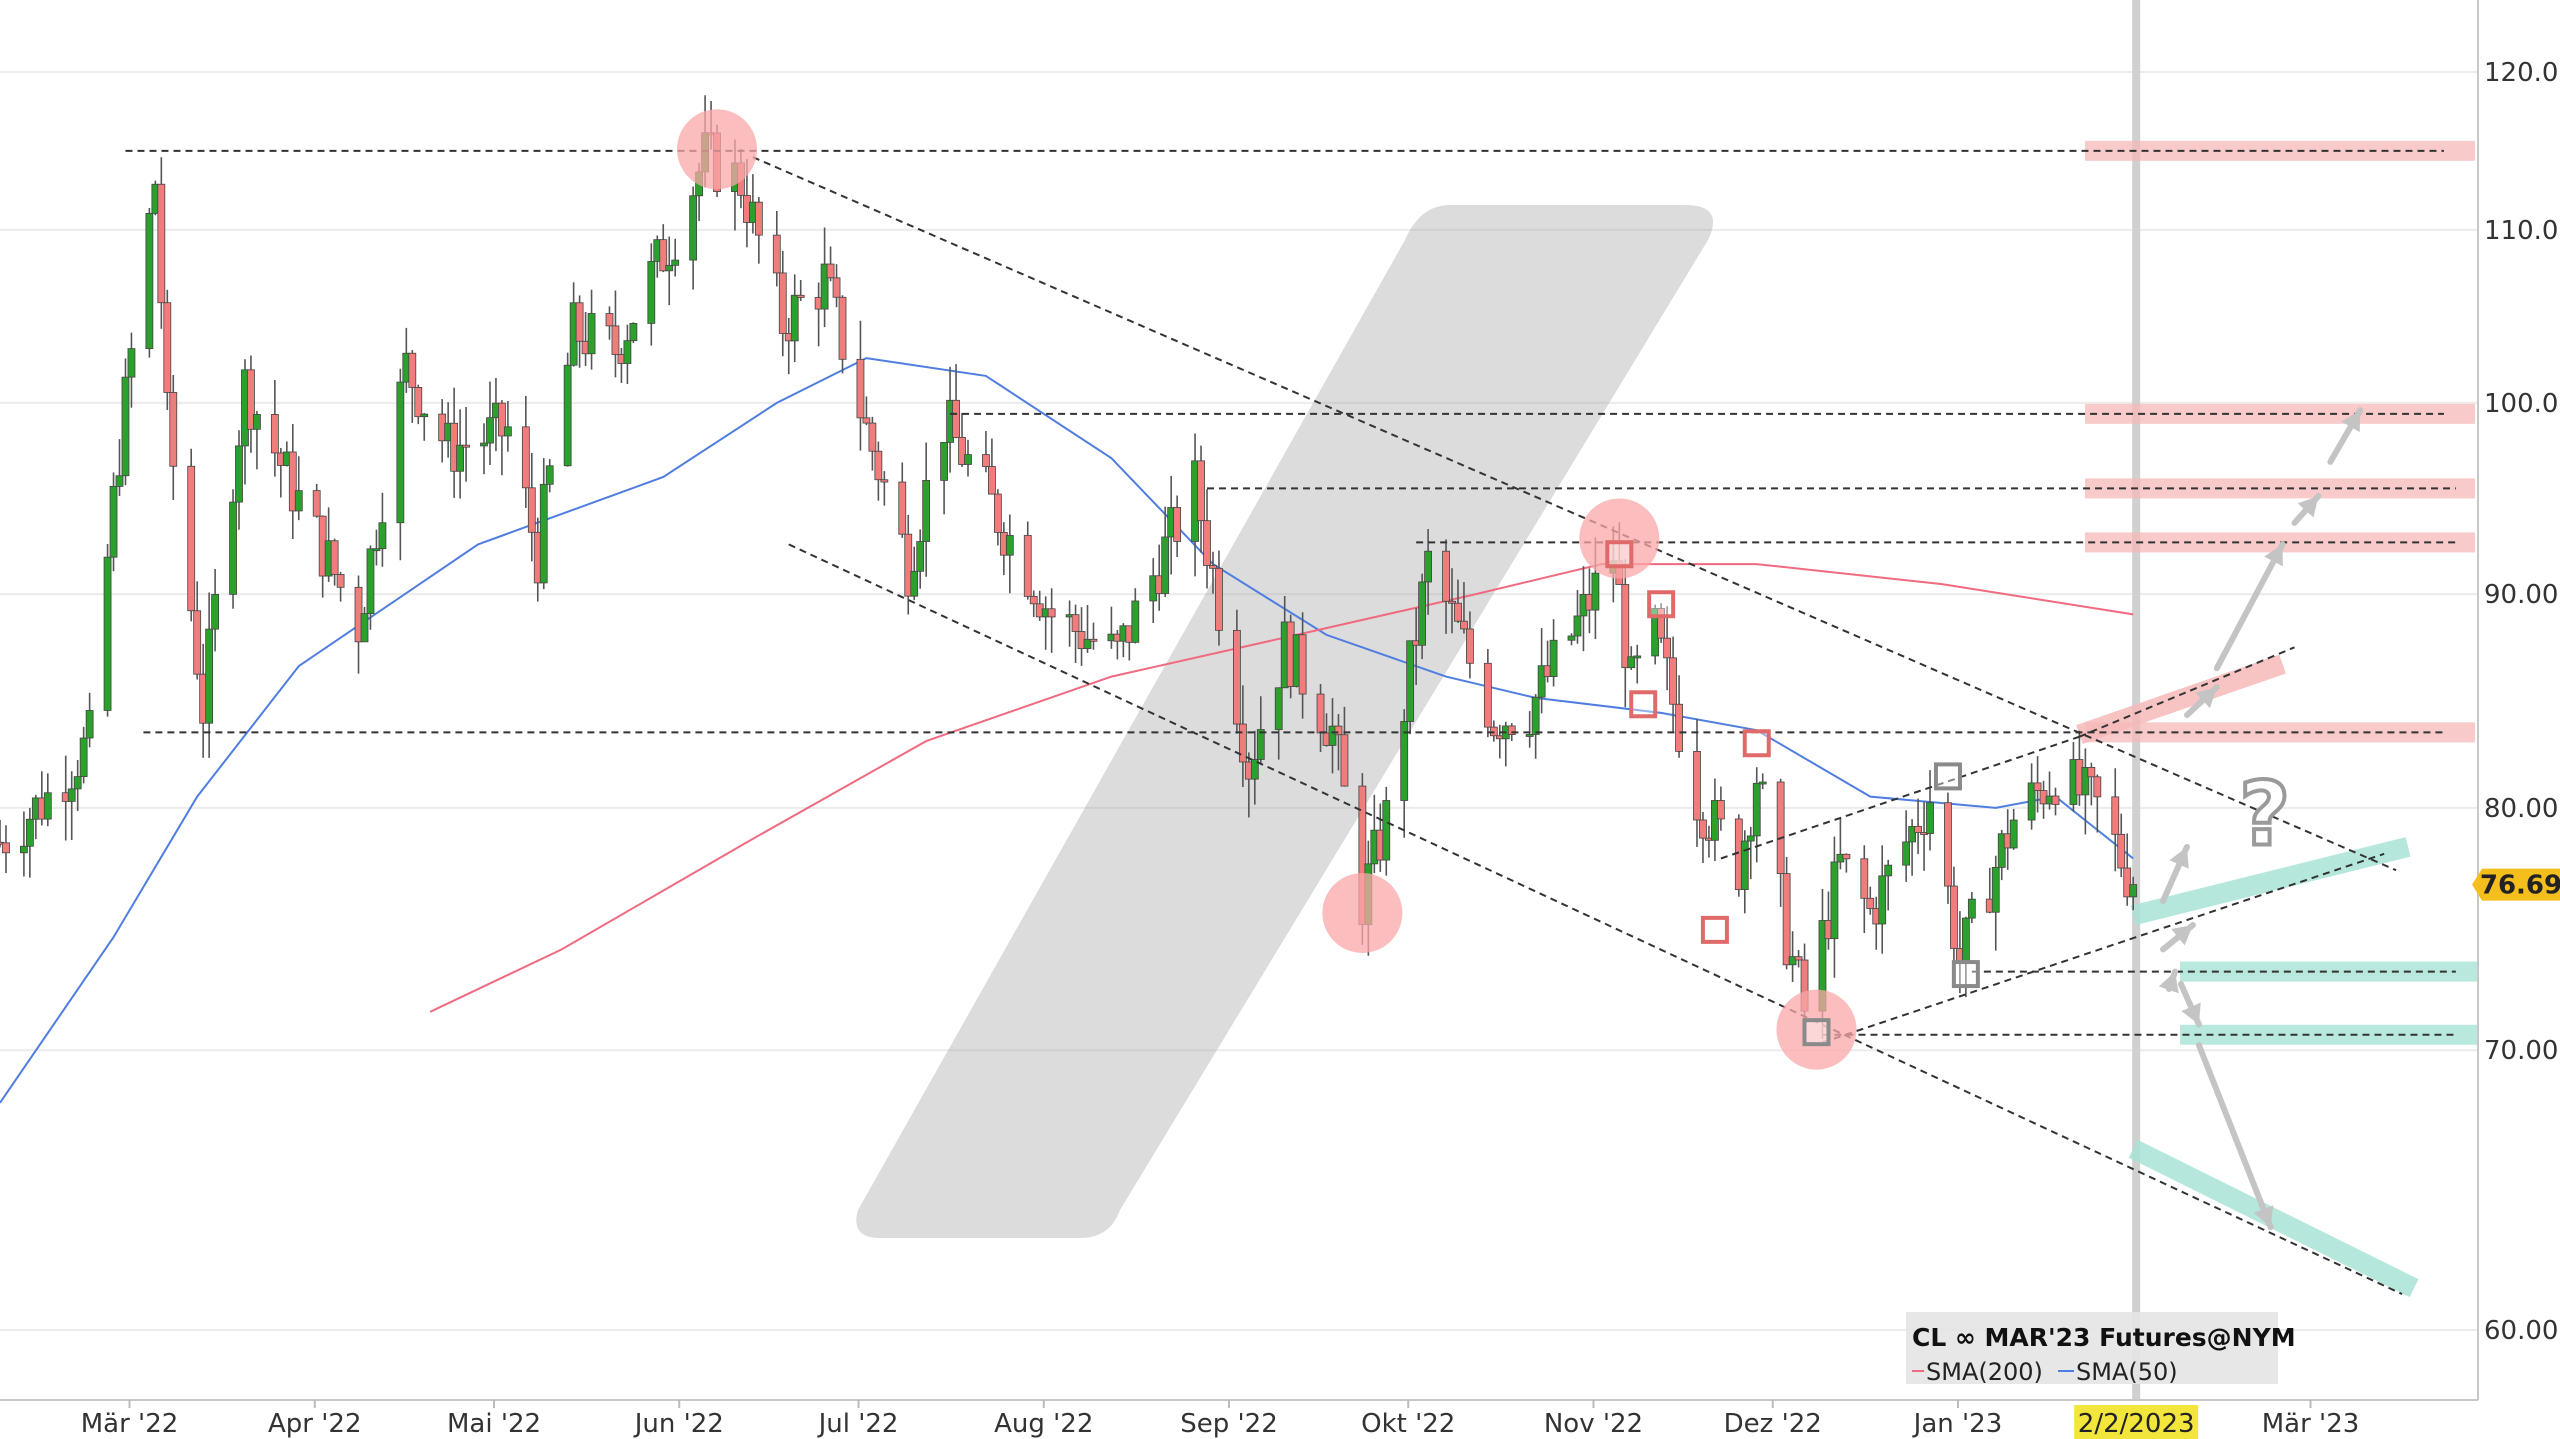 The width and height of the screenshot is (2560, 1439). Describe the element at coordinates (717, 149) in the screenshot. I see `pivot-circle` at that location.